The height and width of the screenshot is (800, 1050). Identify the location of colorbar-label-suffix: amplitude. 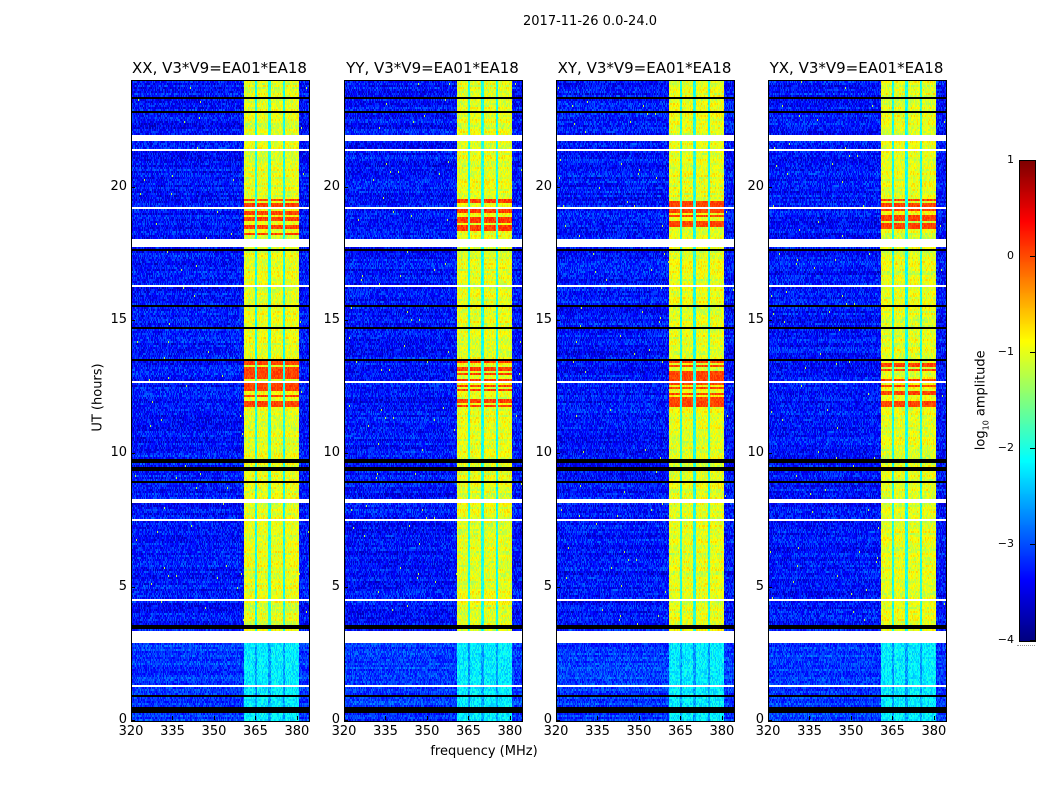
(981, 385).